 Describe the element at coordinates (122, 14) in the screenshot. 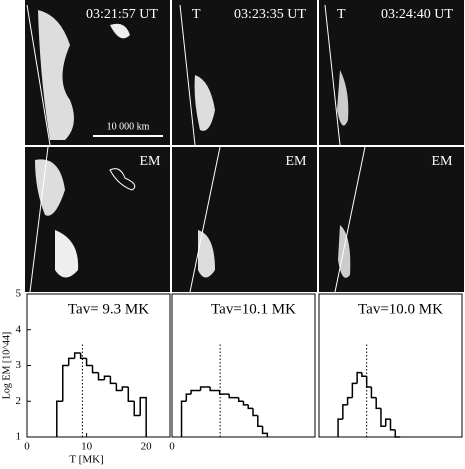

I see `timestamp: 03:21:57 UT` at that location.